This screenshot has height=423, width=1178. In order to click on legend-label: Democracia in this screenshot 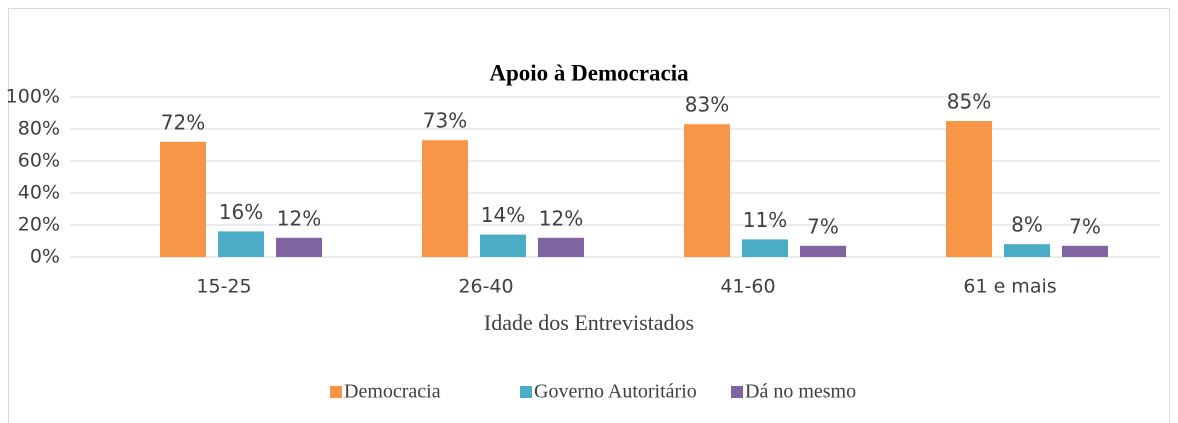, I will do `click(392, 392)`.